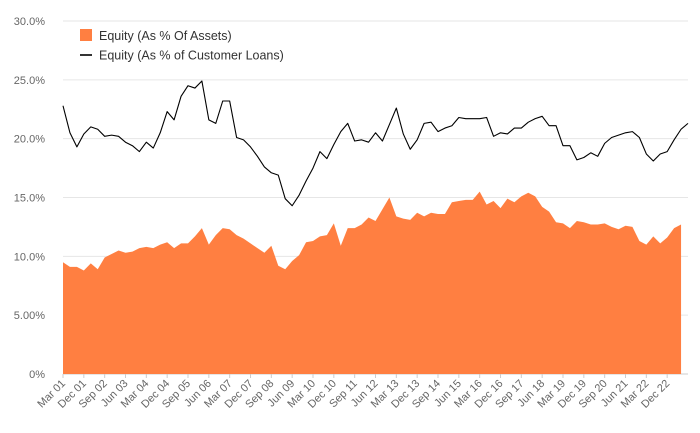 Image resolution: width=700 pixels, height=433 pixels. Describe the element at coordinates (86, 35) in the screenshot. I see `legend-swatch-area` at that location.